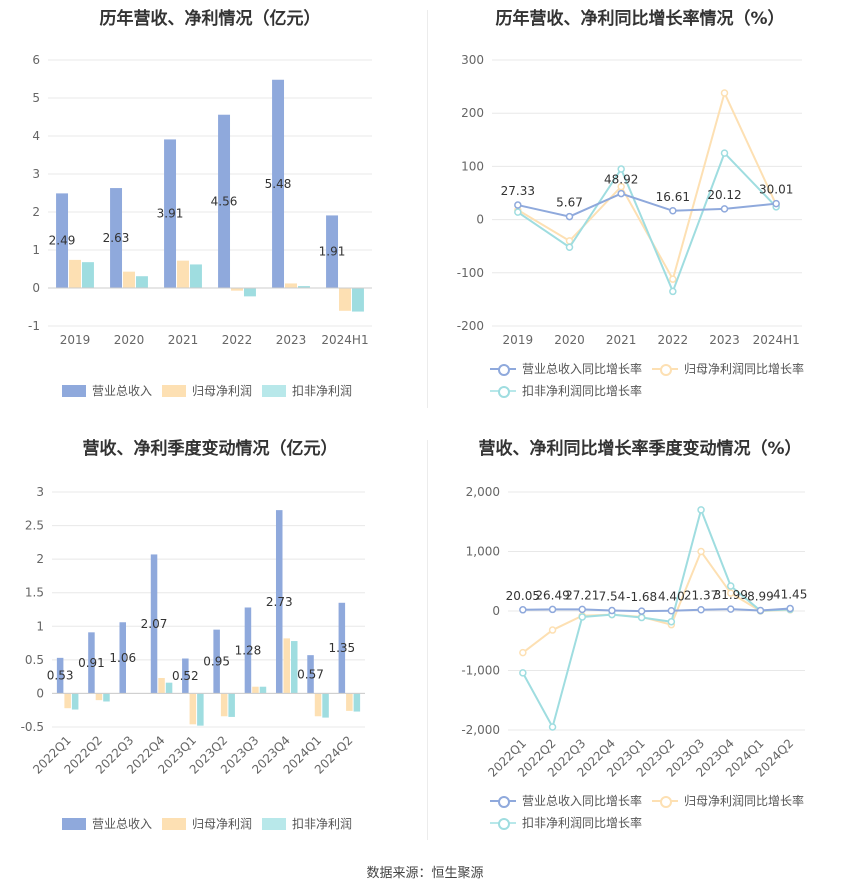 This screenshot has height=891, width=850. I want to click on data-label: 2.73, so click(279, 602).